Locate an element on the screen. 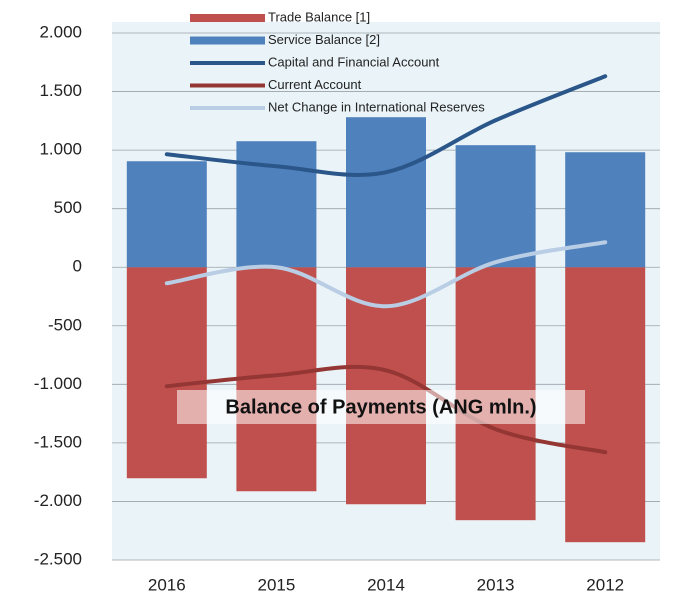 This screenshot has width=686, height=605. y-tick-label: -1.000 is located at coordinates (58, 383).